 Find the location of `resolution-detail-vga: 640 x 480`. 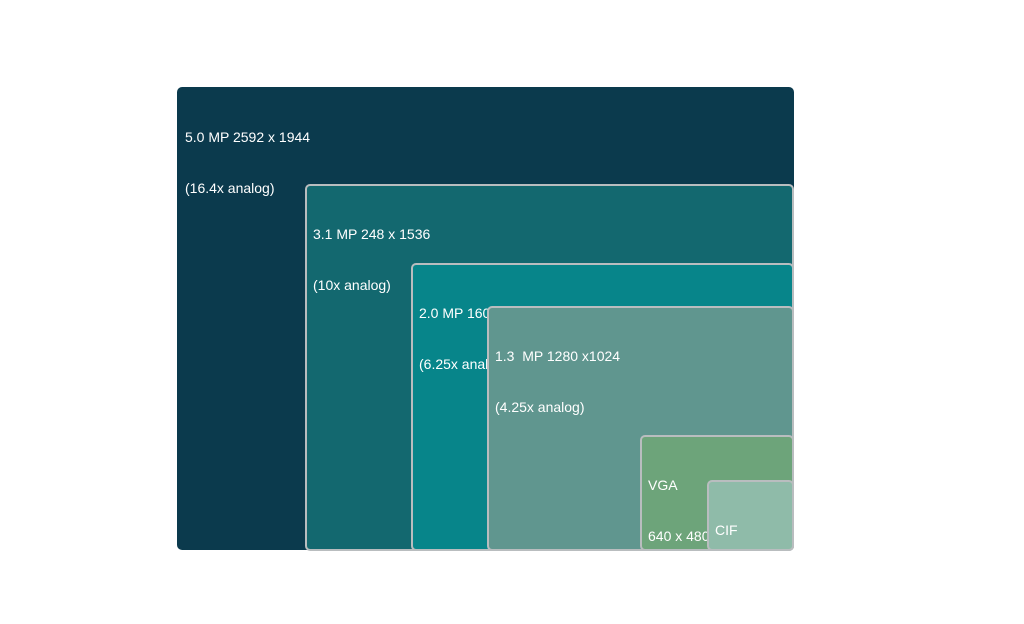

resolution-detail-vga: 640 x 480 is located at coordinates (679, 536).